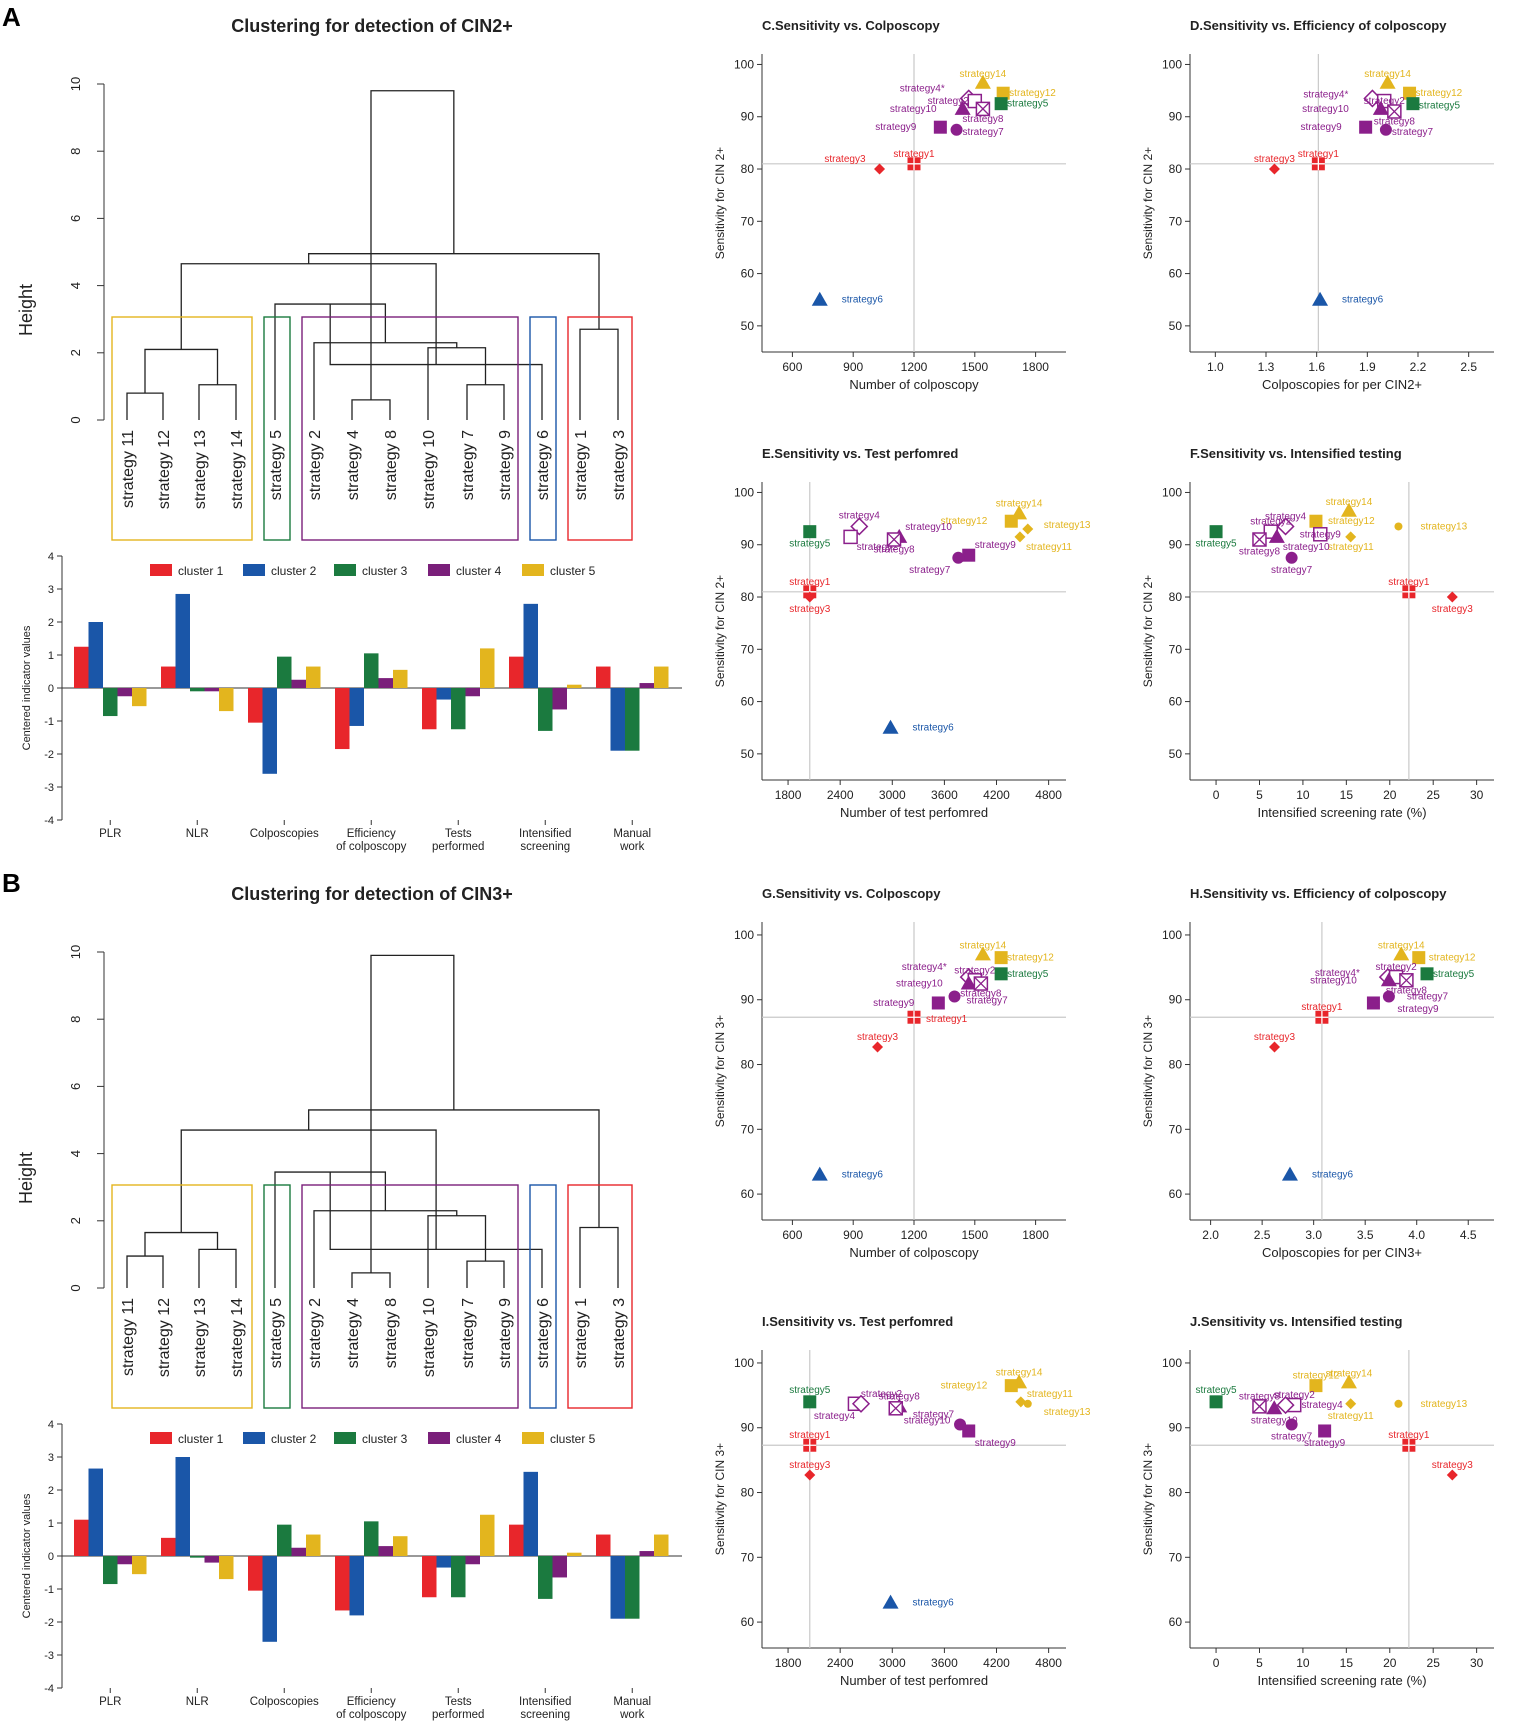 This screenshot has width=1535, height=1722. What do you see at coordinates (237, 469) in the screenshot?
I see `dendrogram-leaf-label: strategy 14` at bounding box center [237, 469].